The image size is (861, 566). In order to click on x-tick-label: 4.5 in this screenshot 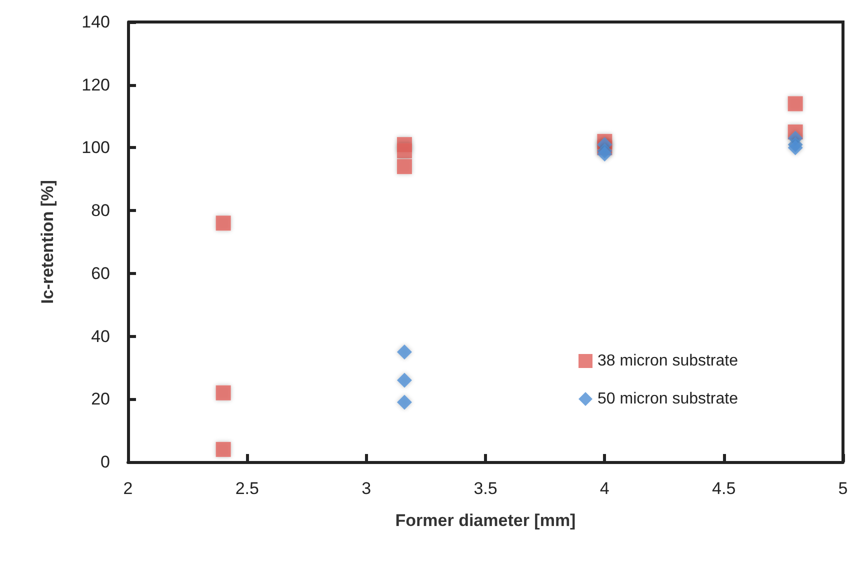, I will do `click(724, 488)`.